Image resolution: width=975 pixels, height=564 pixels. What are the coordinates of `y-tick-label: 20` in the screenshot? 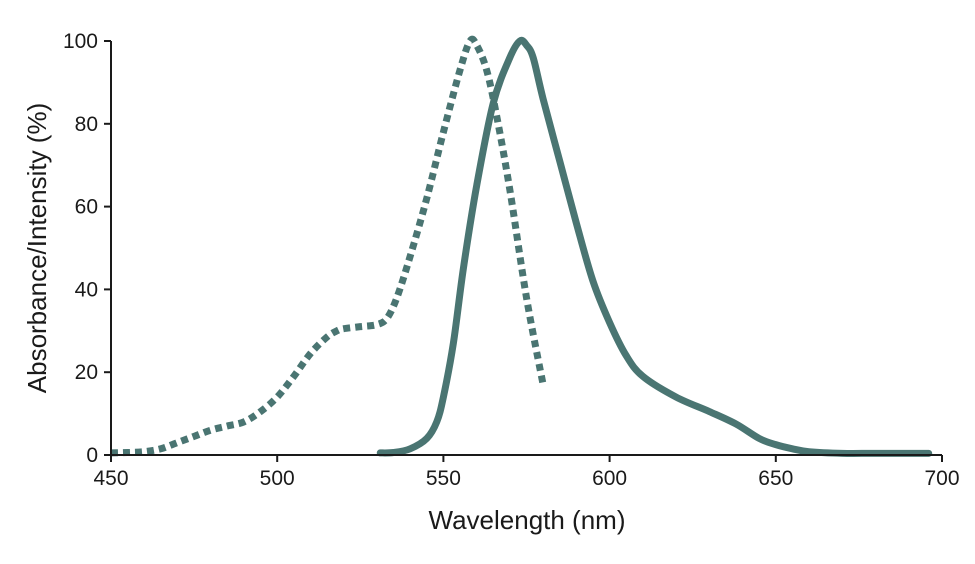 It's located at (86, 372).